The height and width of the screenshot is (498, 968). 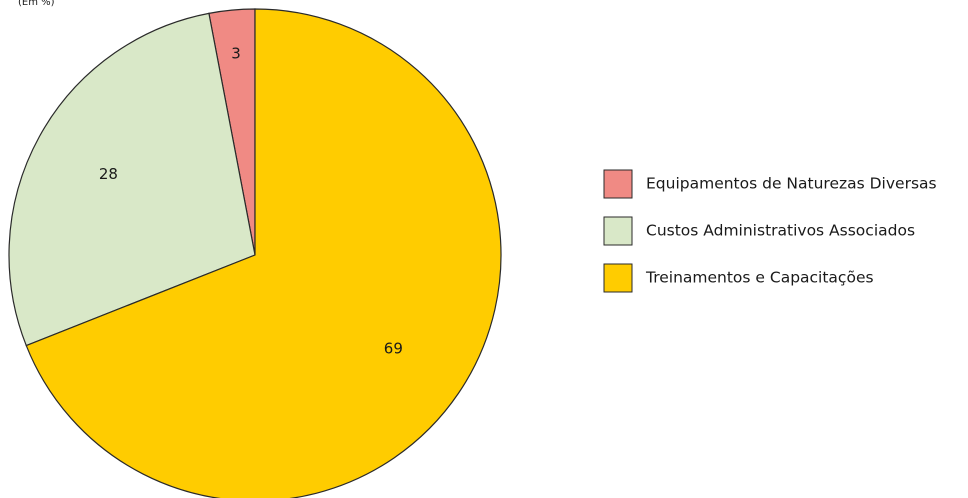 What do you see at coordinates (36, 4) in the screenshot?
I see `chart-subtitle: (Em %)` at bounding box center [36, 4].